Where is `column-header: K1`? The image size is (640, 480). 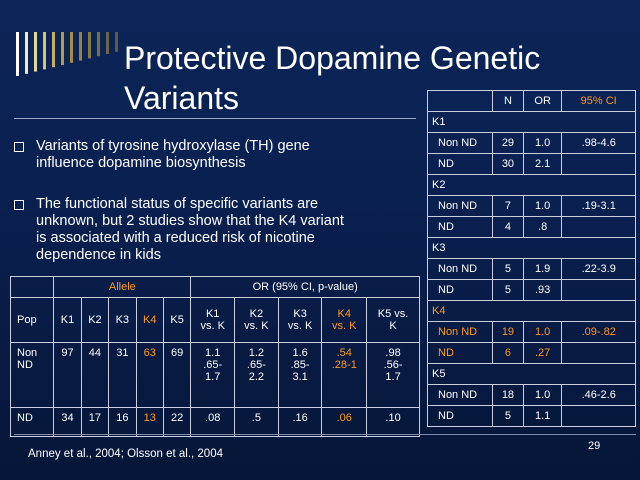 column-header: K1 is located at coordinates (67, 320).